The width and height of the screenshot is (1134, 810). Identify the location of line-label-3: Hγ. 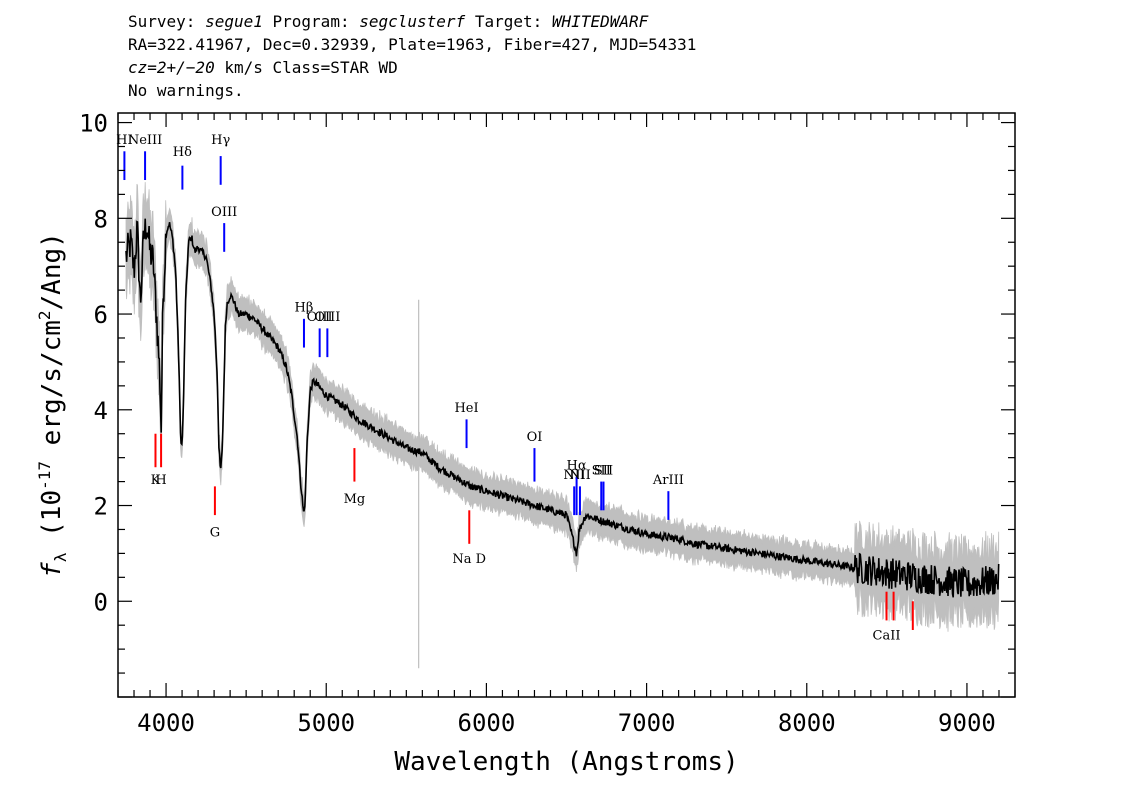
(220, 140).